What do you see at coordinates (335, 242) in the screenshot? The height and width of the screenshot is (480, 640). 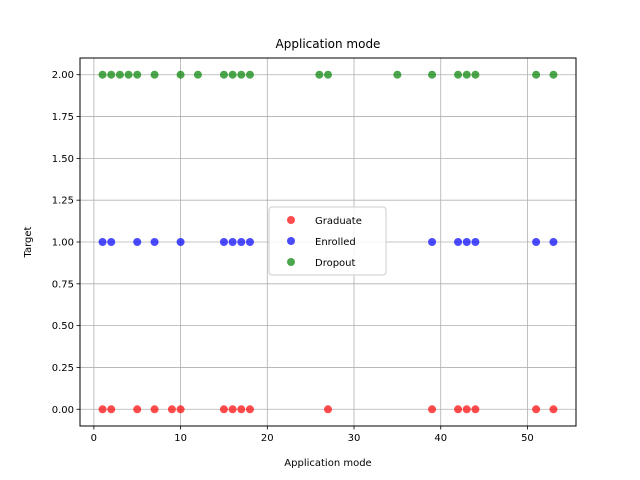 I see `legend-label: Enrolled` at bounding box center [335, 242].